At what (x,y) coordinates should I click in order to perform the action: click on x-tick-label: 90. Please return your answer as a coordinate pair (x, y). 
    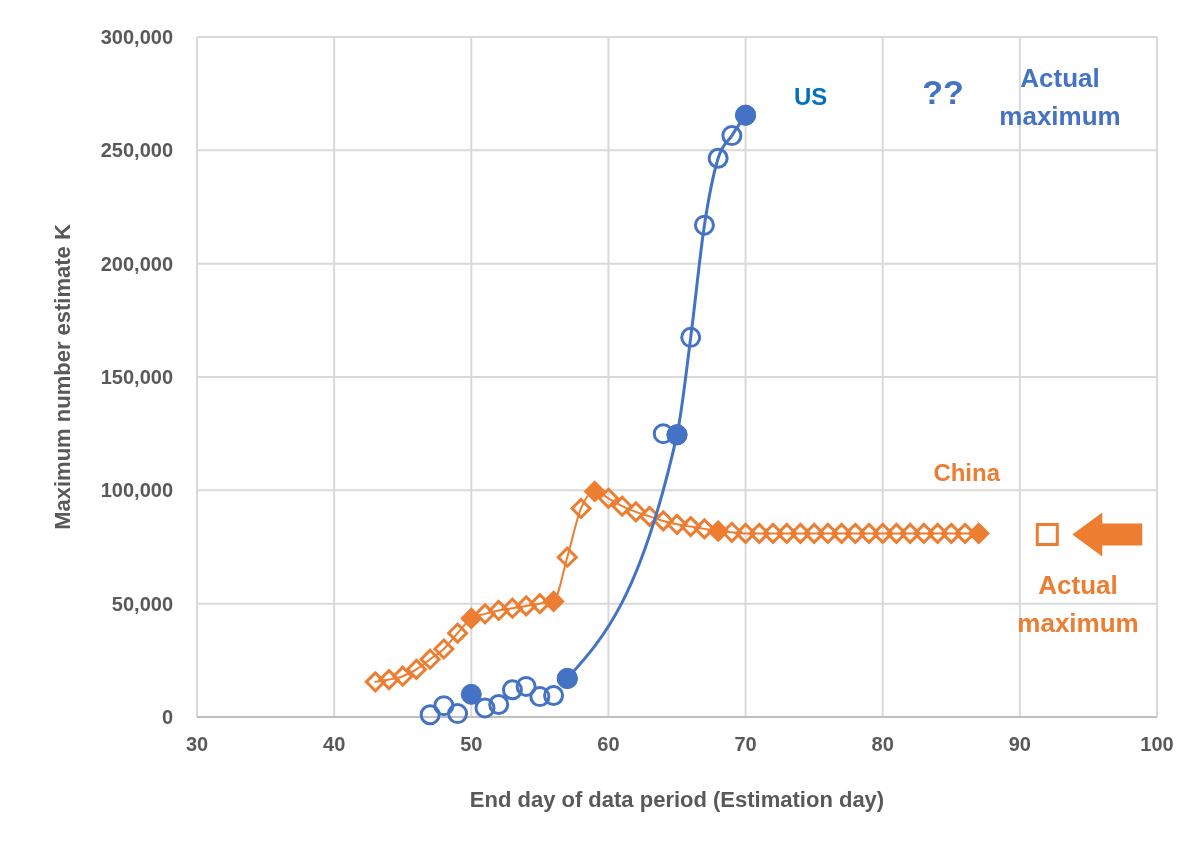
    Looking at the image, I should click on (1019, 744).